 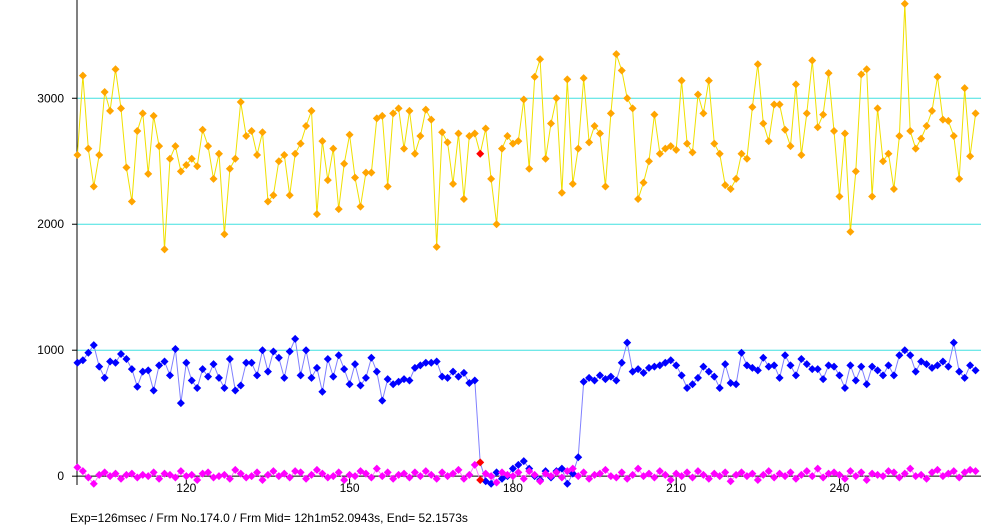 I want to click on x-tick-label: 180, so click(x=513, y=488).